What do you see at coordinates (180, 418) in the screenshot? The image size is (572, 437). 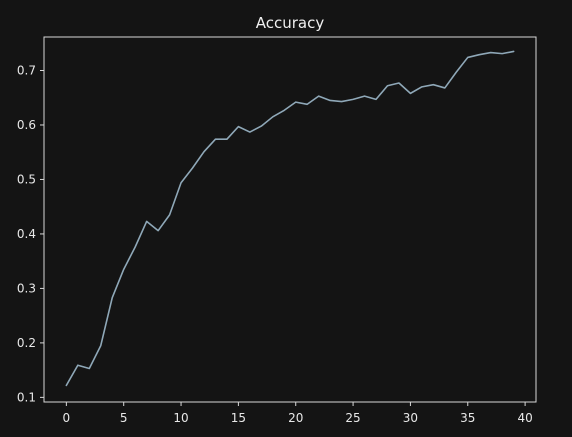 I see `x-tick-label: 10` at bounding box center [180, 418].